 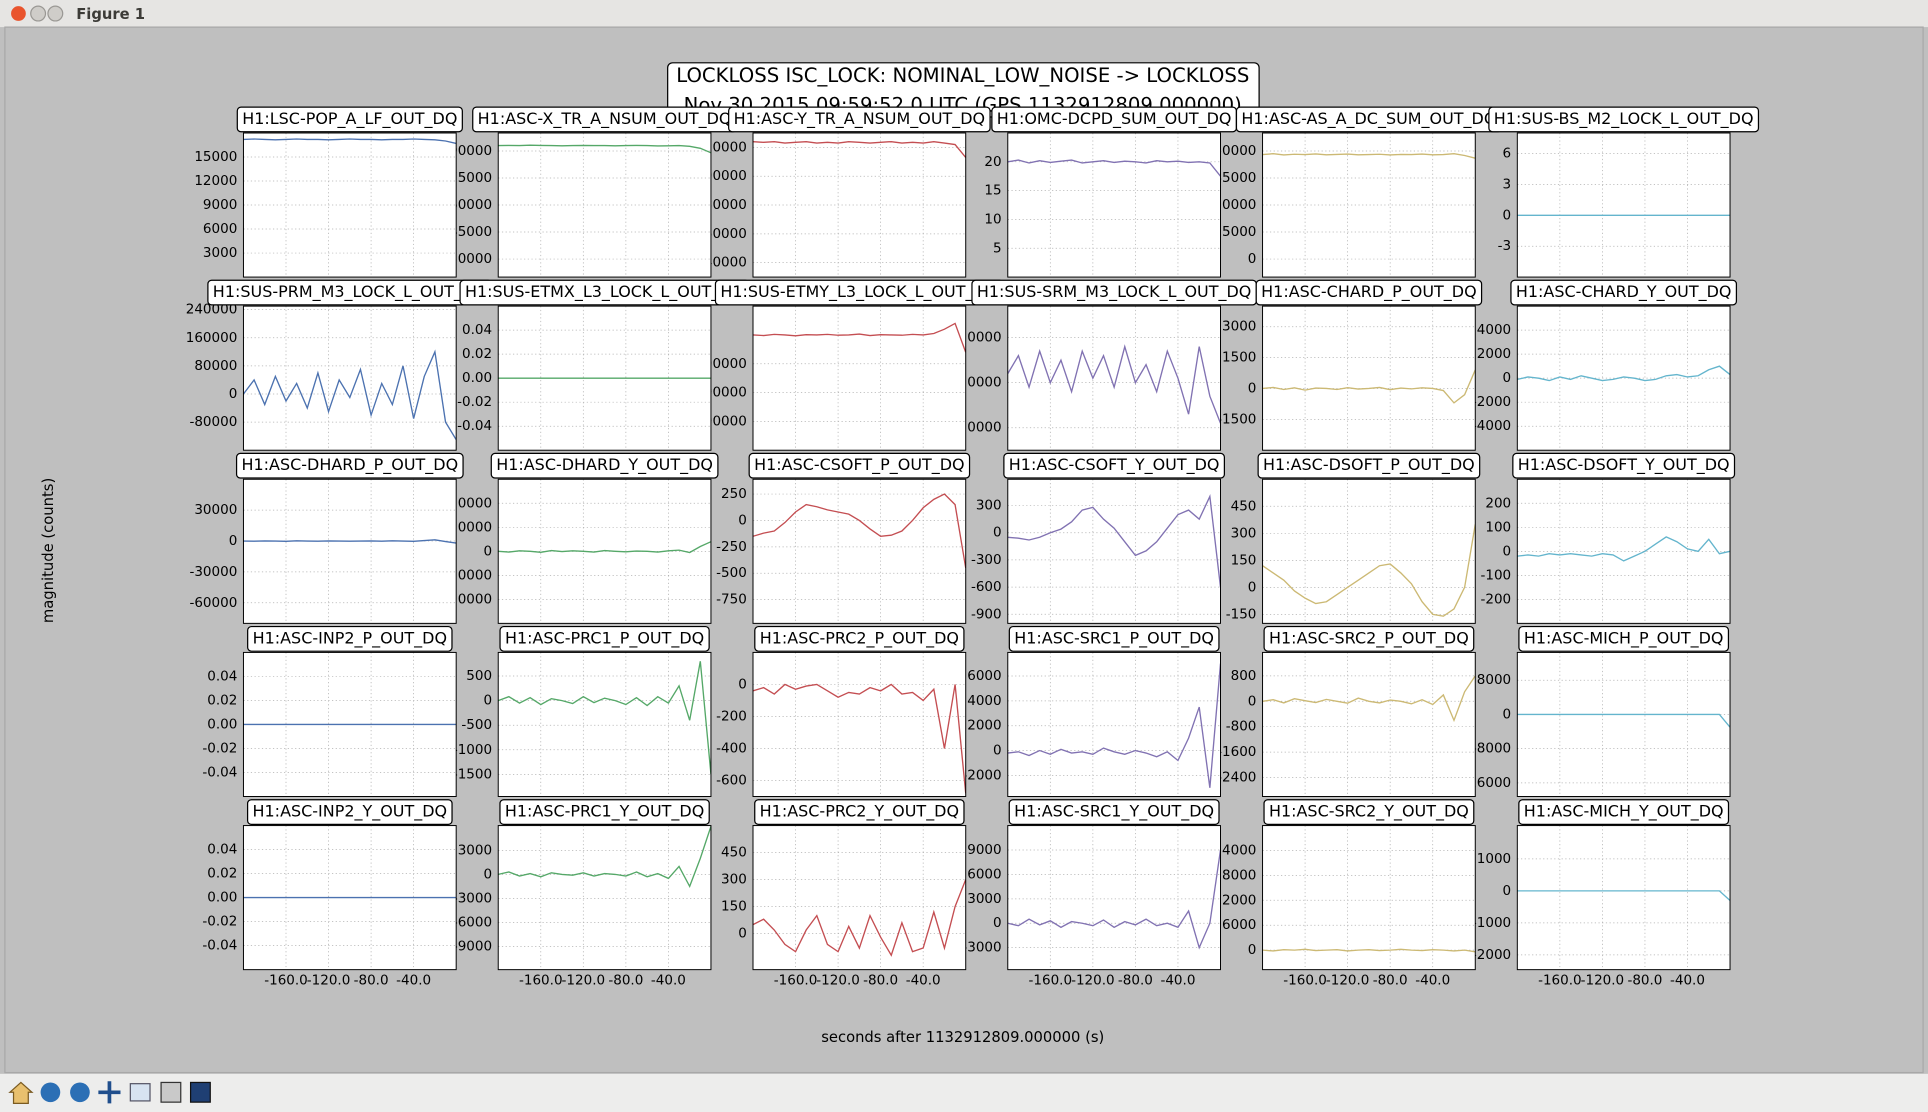 What do you see at coordinates (1369, 638) in the screenshot?
I see `subplot-title-box: H1:ASC-SRC2_P_OUT_DQ` at bounding box center [1369, 638].